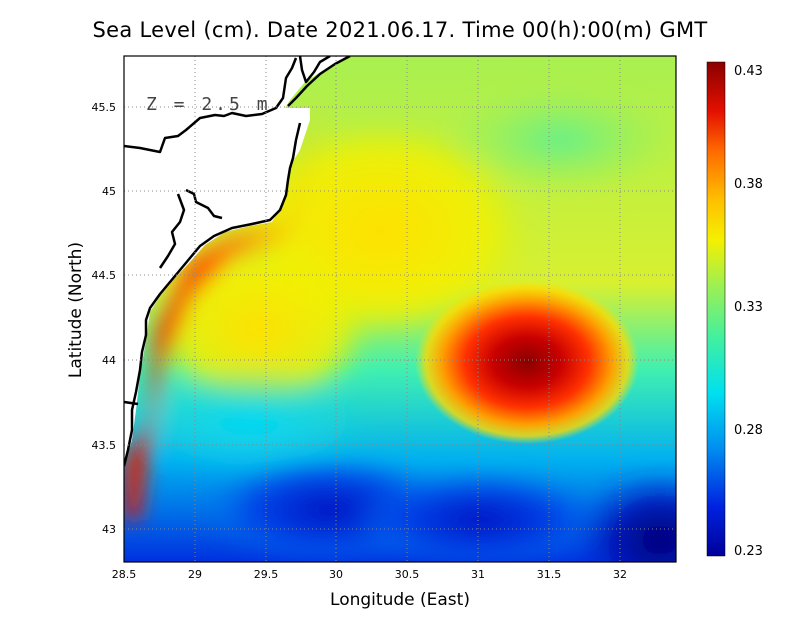 Image resolution: width=800 pixels, height=618 pixels. Describe the element at coordinates (109, 360) in the screenshot. I see `y-tick-label: 44` at that location.